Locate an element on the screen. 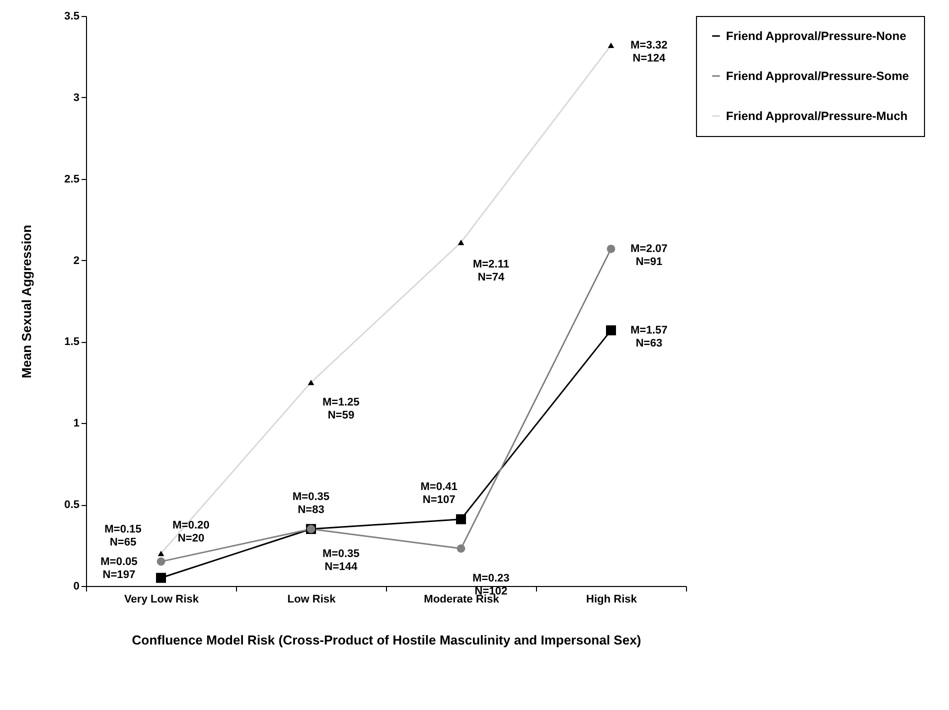  annotation: M=2.11 N=74 is located at coordinates (491, 271).